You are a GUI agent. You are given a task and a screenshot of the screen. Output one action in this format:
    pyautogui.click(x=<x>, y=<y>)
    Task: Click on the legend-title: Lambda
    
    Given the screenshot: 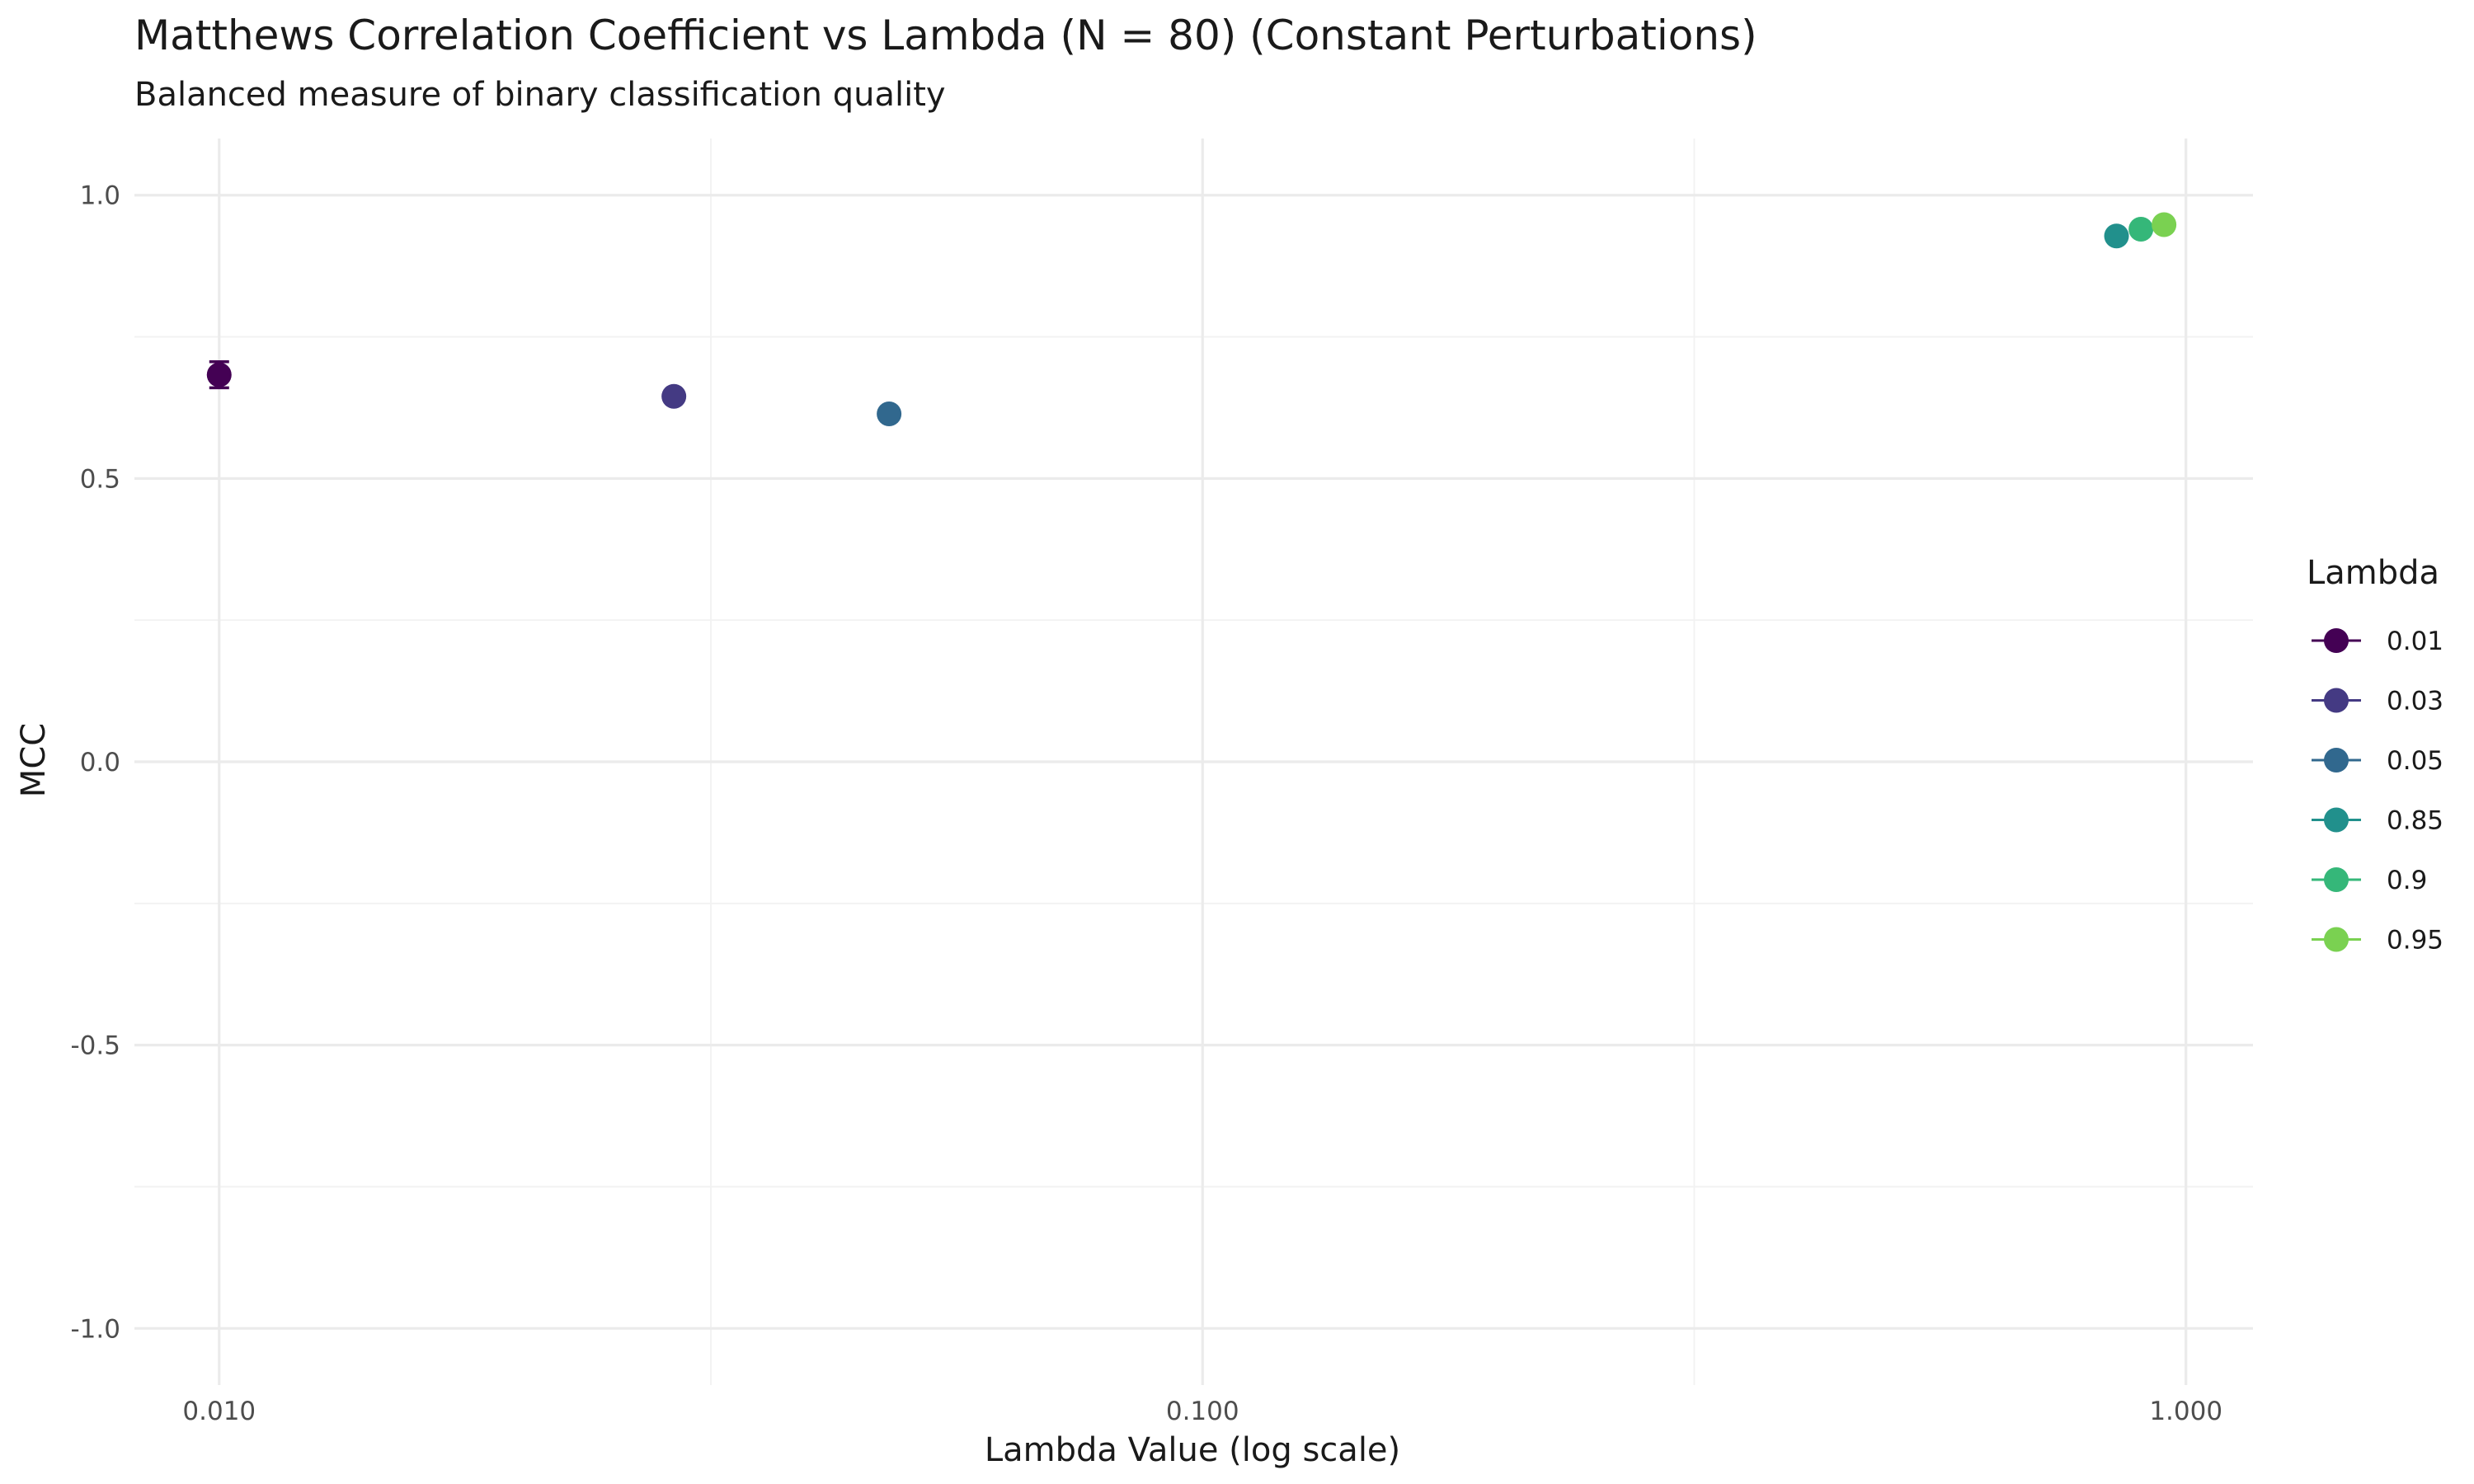 What is the action you would take?
    pyautogui.click(x=2373, y=573)
    